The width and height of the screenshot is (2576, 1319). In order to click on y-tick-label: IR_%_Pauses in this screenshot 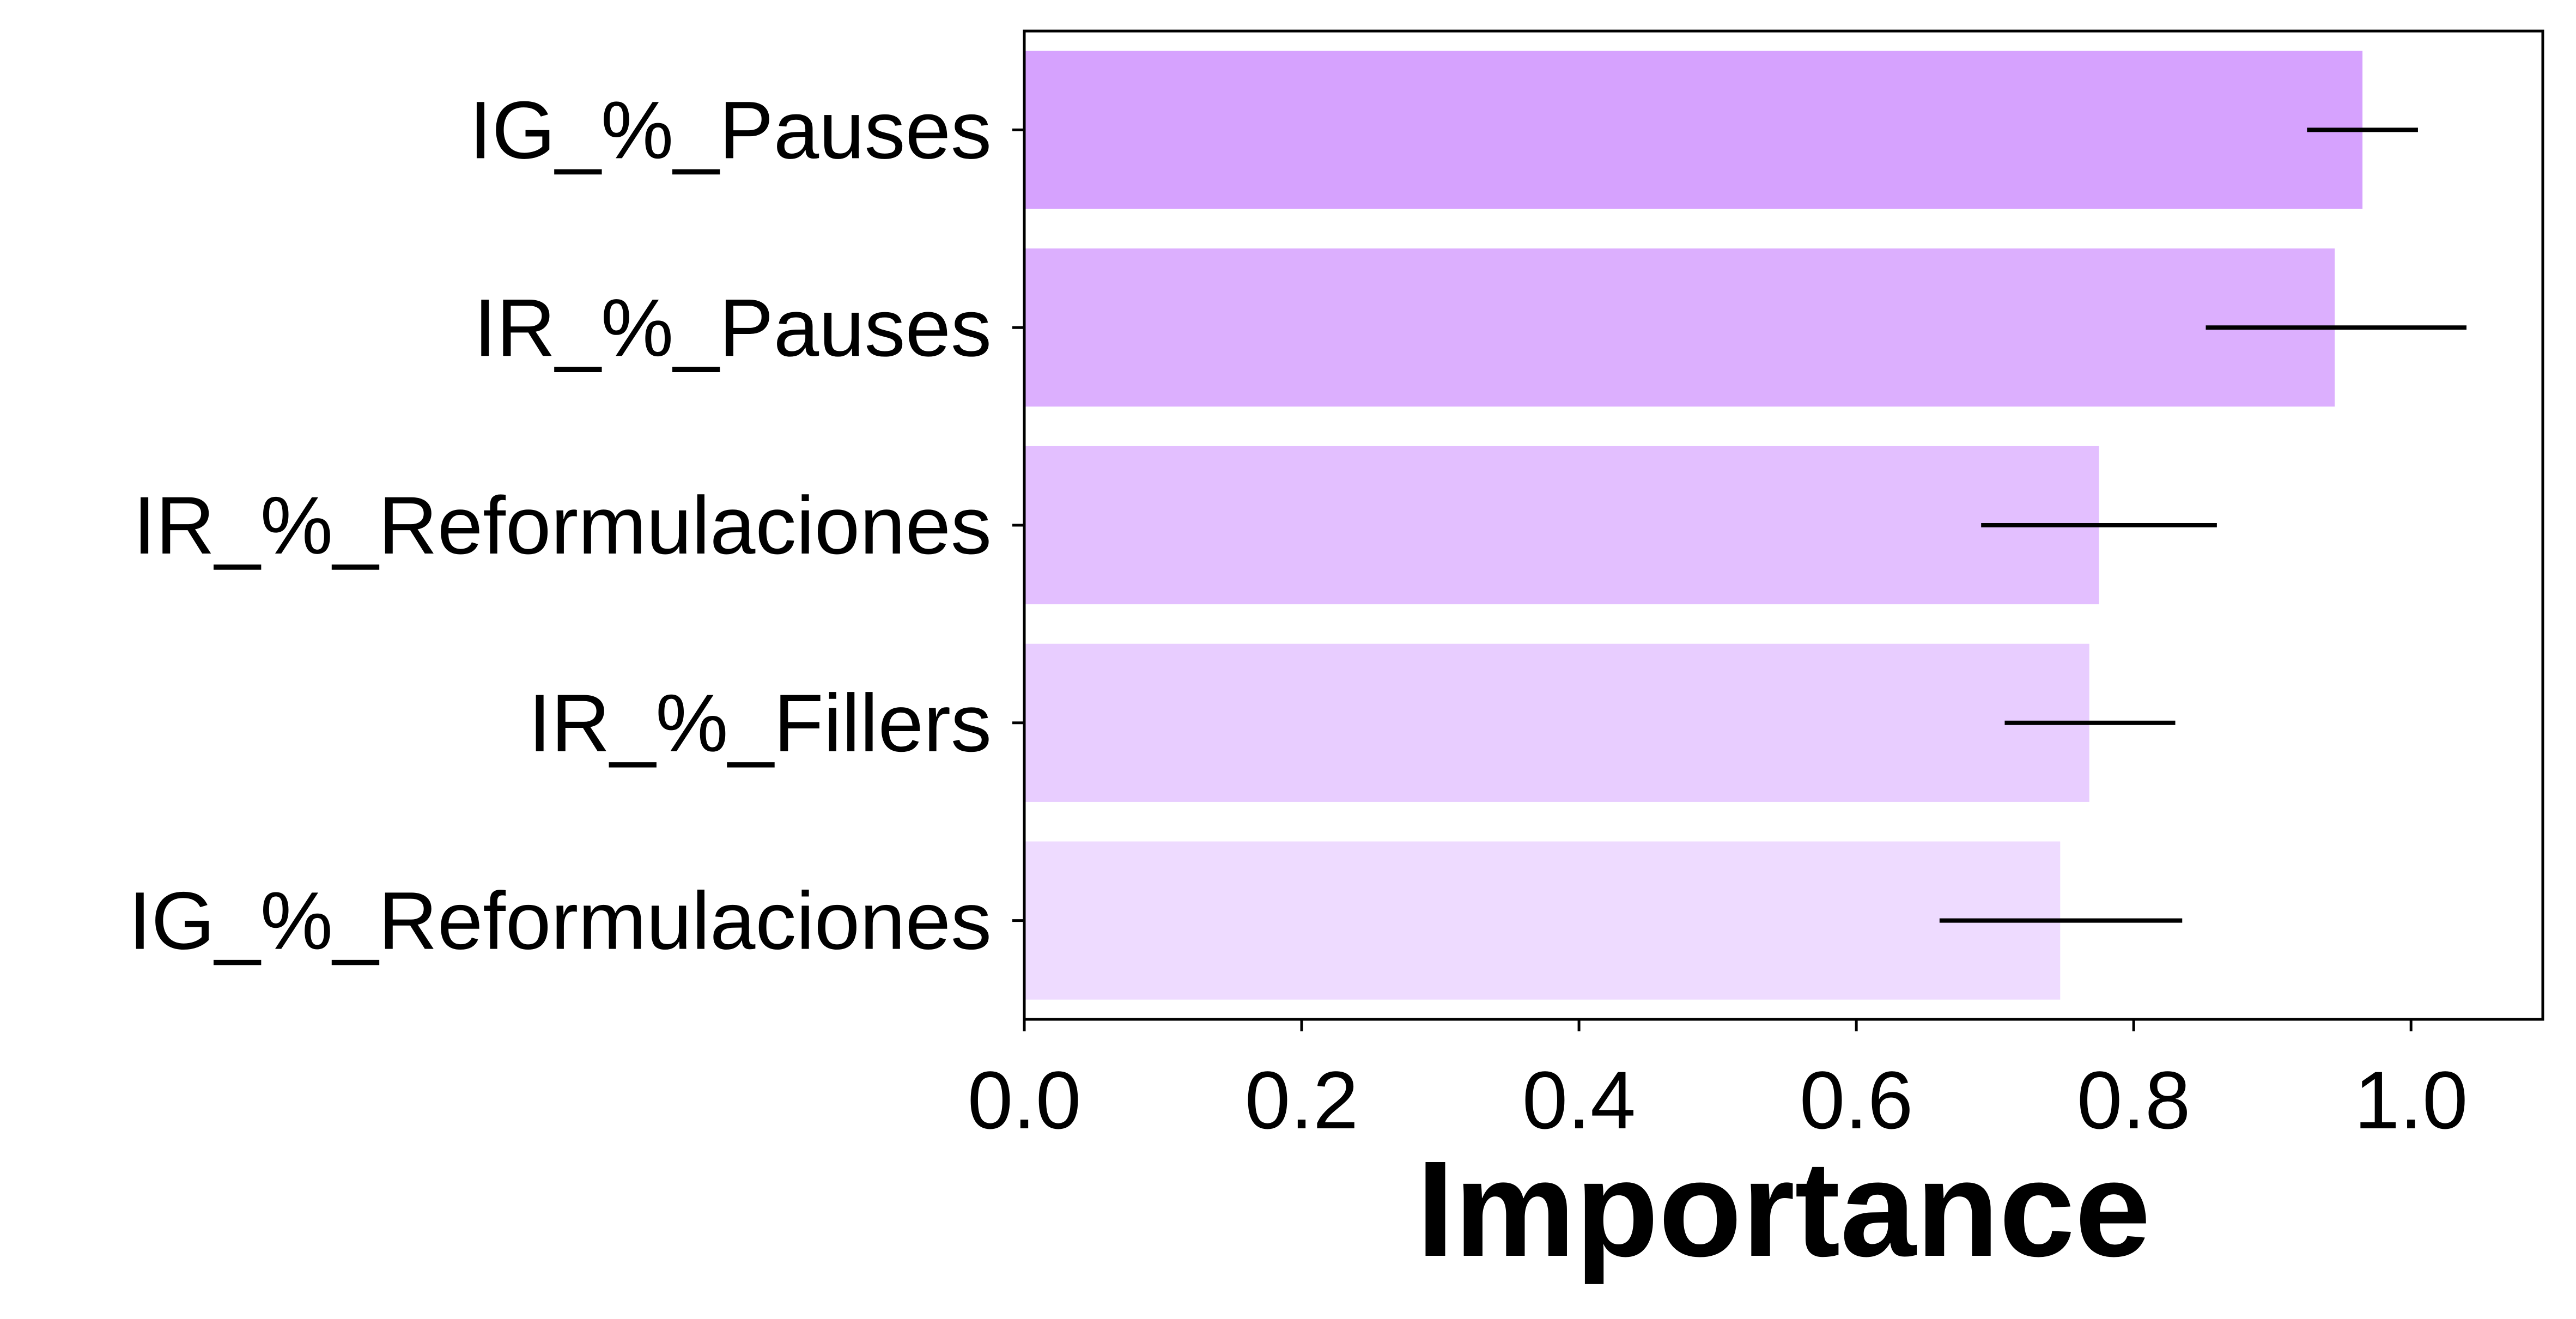, I will do `click(733, 327)`.